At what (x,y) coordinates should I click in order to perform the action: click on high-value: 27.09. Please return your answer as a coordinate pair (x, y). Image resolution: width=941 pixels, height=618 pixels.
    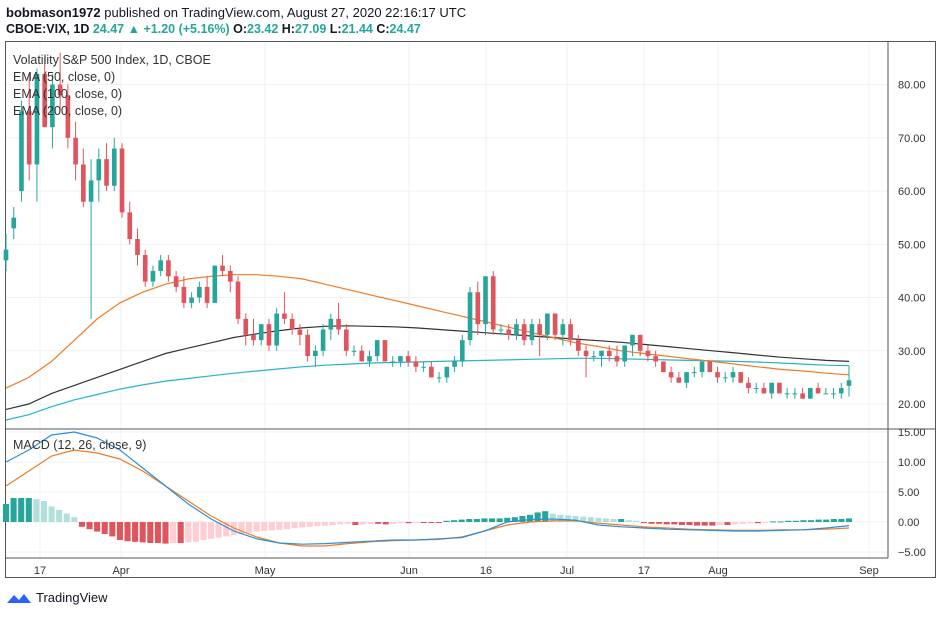
    Looking at the image, I should click on (310, 29).